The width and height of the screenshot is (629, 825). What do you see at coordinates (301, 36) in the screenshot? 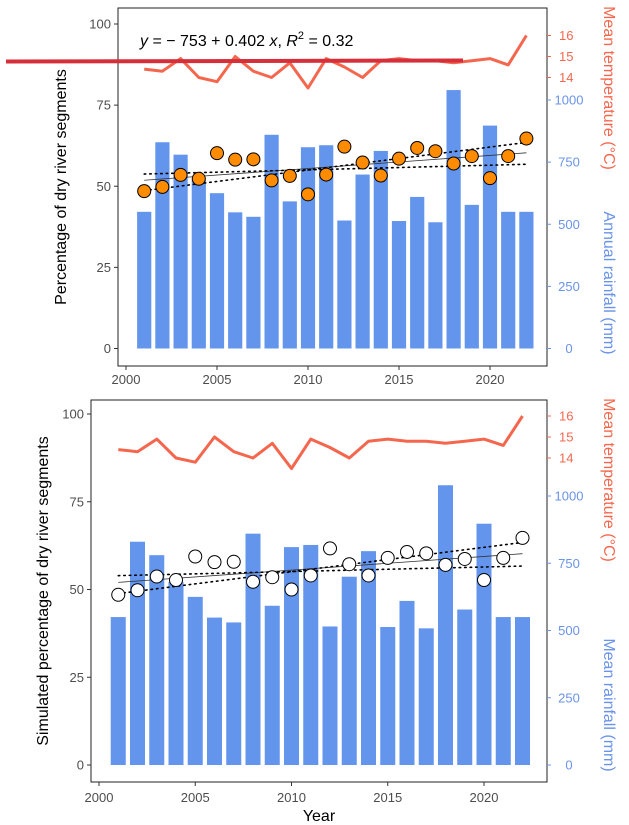
I see `equation-part: 2` at bounding box center [301, 36].